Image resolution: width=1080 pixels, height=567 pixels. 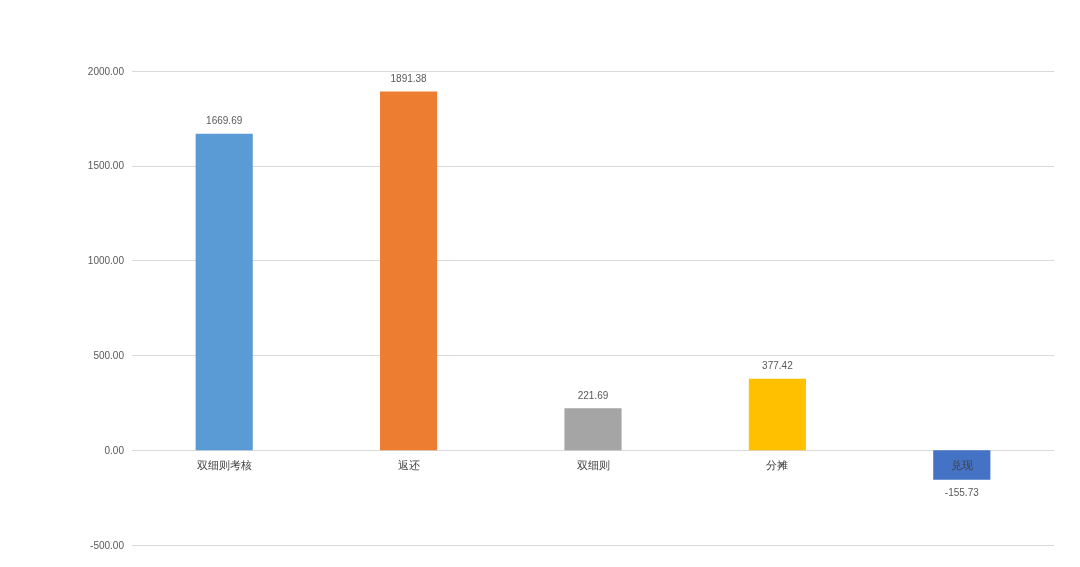 What do you see at coordinates (106, 71) in the screenshot?
I see `y-tick-label: 2000.00` at bounding box center [106, 71].